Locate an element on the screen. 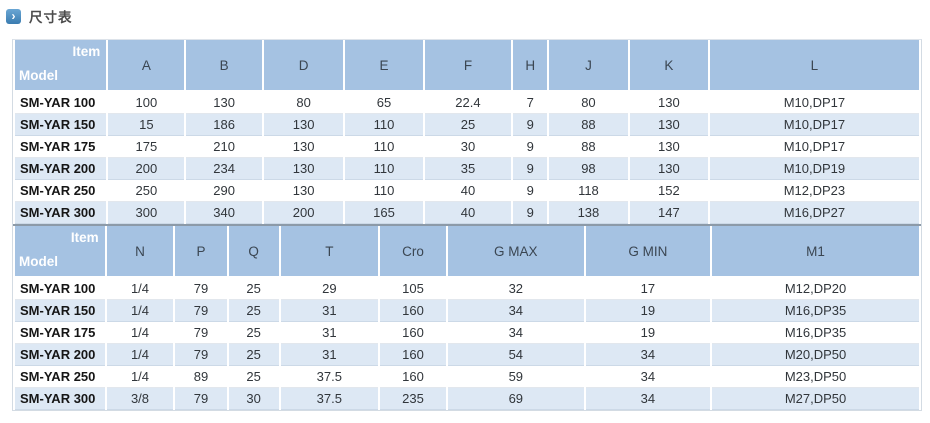 The image size is (930, 423). table-row: SM-YAR 200 1/4 79 25 31 160 54 34 M20,DP50 is located at coordinates (467, 355).